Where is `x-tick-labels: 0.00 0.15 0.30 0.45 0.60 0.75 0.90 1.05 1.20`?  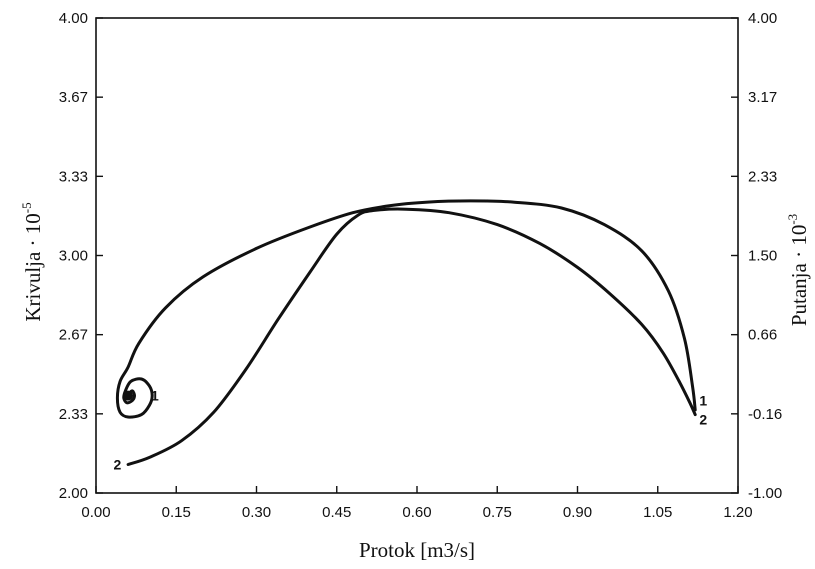 x-tick-labels: 0.00 0.15 0.30 0.45 0.60 0.75 0.90 1.05 1.20 is located at coordinates (416, 512).